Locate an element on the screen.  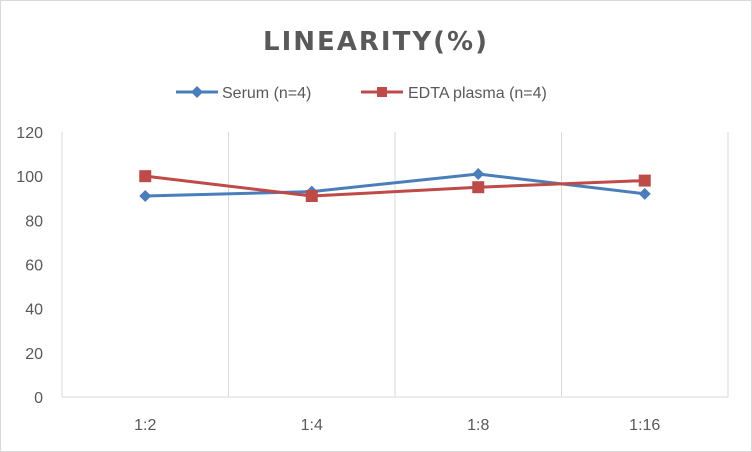
y-tick-label: 80 is located at coordinates (34, 221).